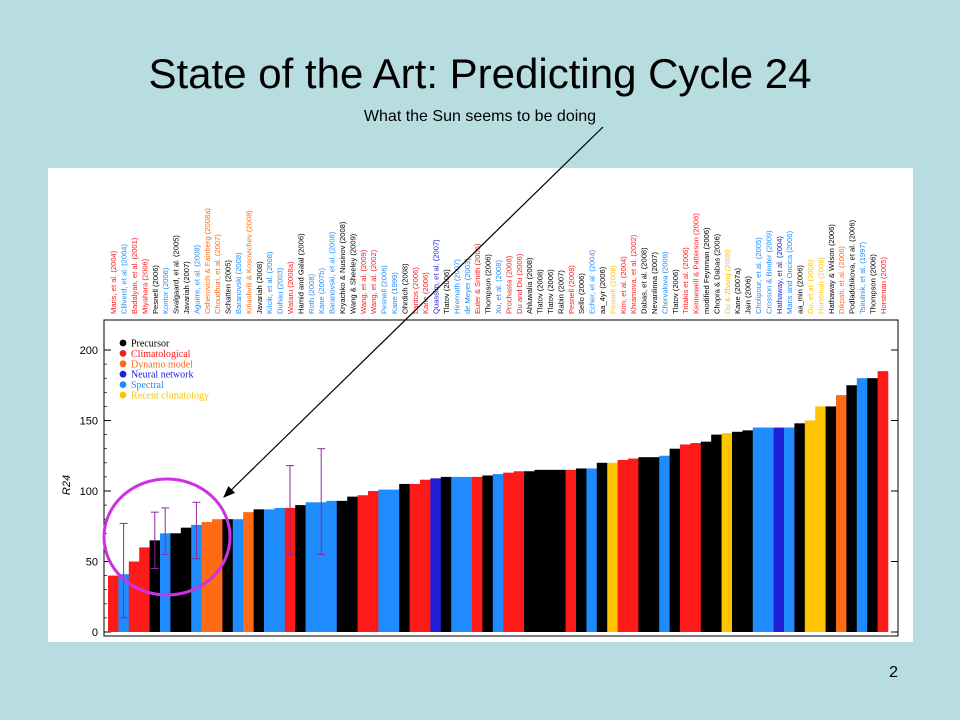 The width and height of the screenshot is (960, 720). I want to click on category-label: Tsirulnik, et al. (1997), so click(862, 277).